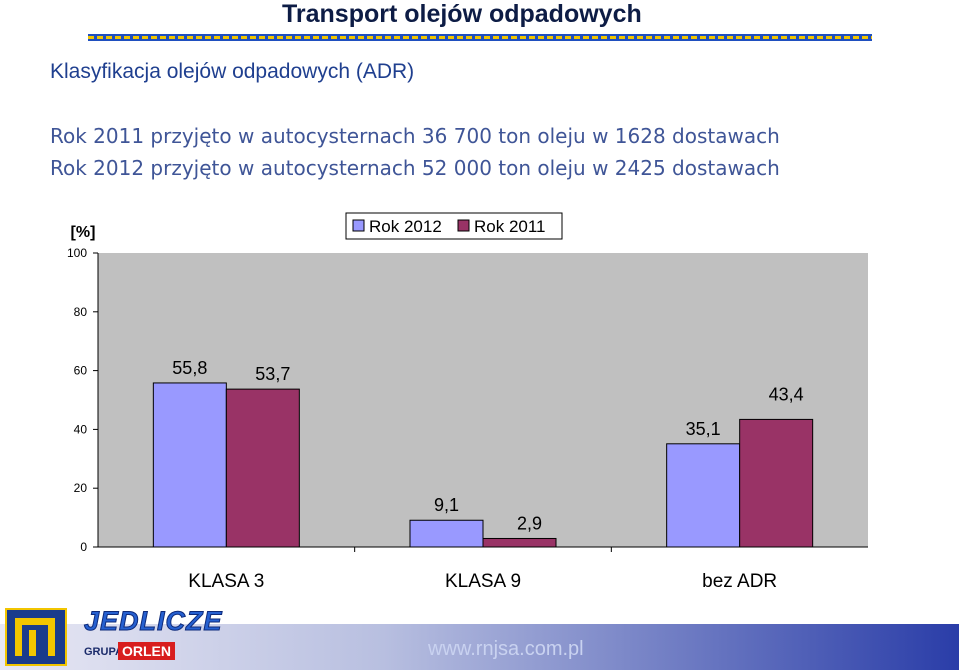 This screenshot has height=670, width=959. I want to click on y-tick-label: 20, so click(81, 488).